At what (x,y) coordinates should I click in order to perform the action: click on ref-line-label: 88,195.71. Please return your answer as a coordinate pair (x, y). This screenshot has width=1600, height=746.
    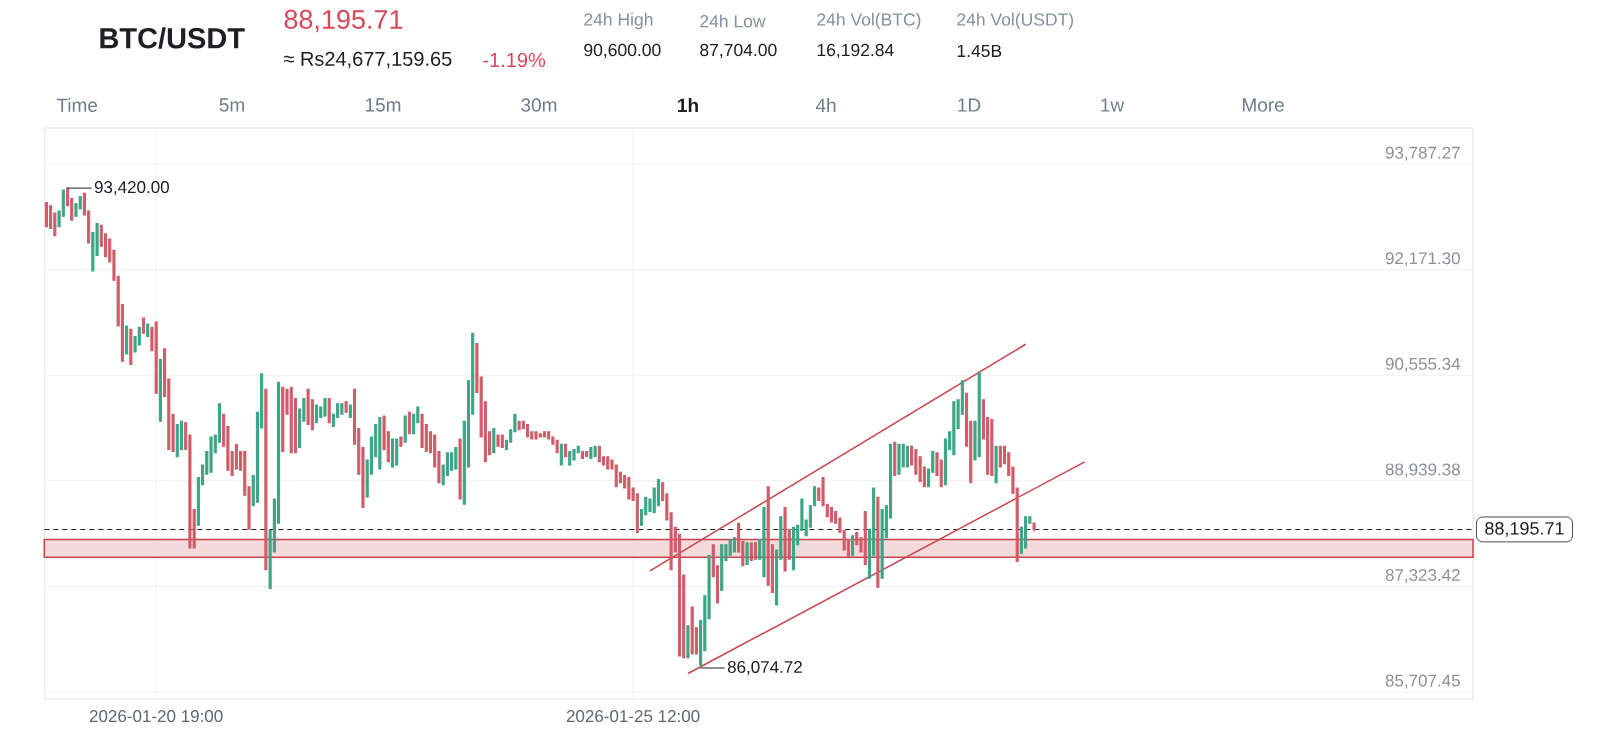
    Looking at the image, I should click on (1524, 529).